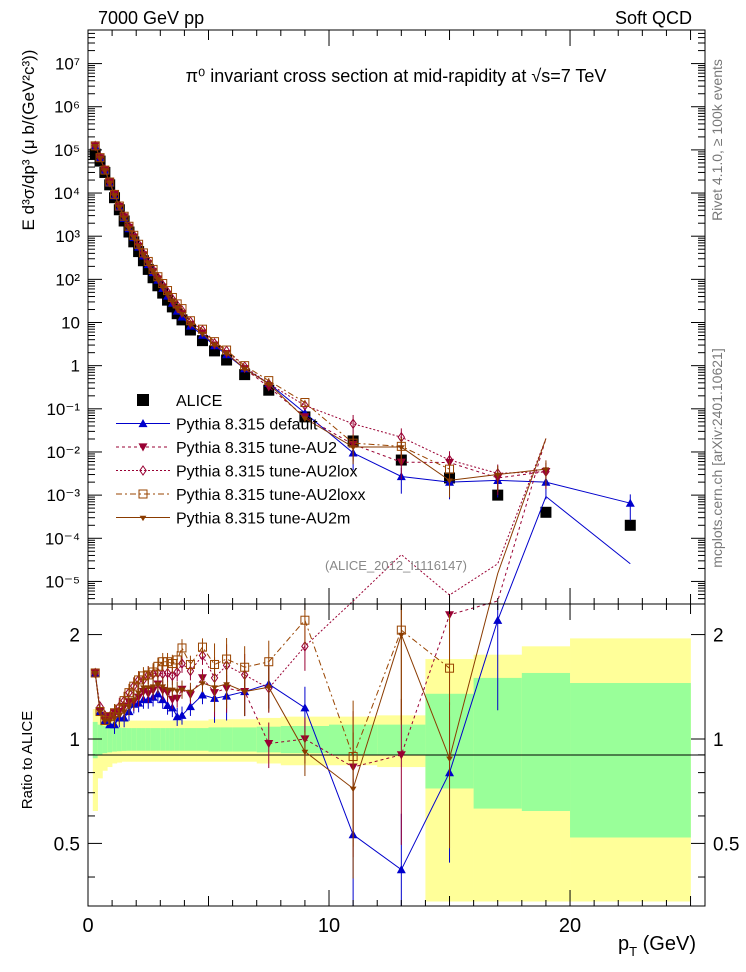 The width and height of the screenshot is (746, 972). What do you see at coordinates (717, 140) in the screenshot?
I see `rivet-label: Rivet 4.1.0, ≥ 100k events` at bounding box center [717, 140].